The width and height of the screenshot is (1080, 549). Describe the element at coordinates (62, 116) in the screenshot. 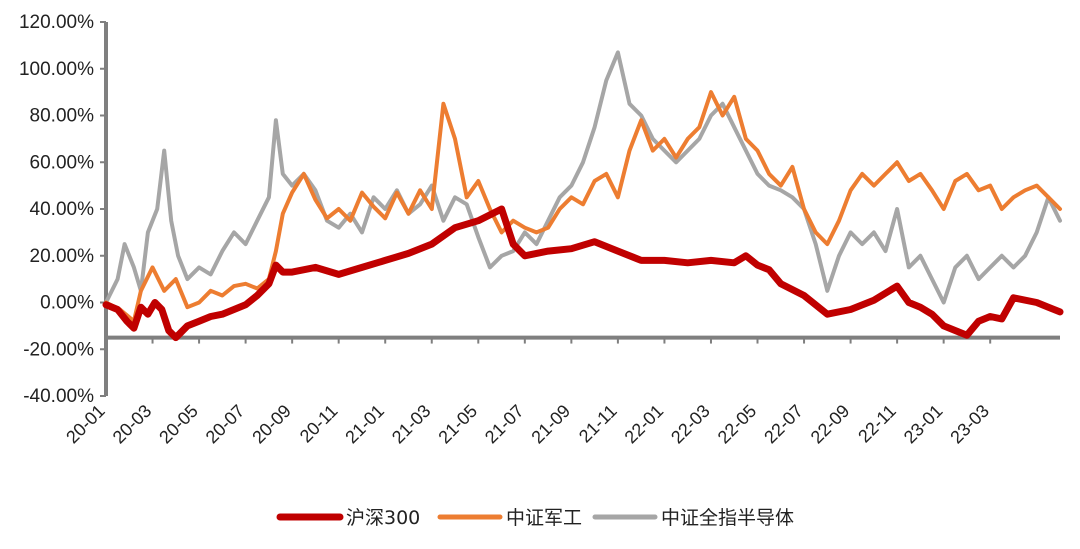

I see `y-tick-label: 80.00%` at that location.